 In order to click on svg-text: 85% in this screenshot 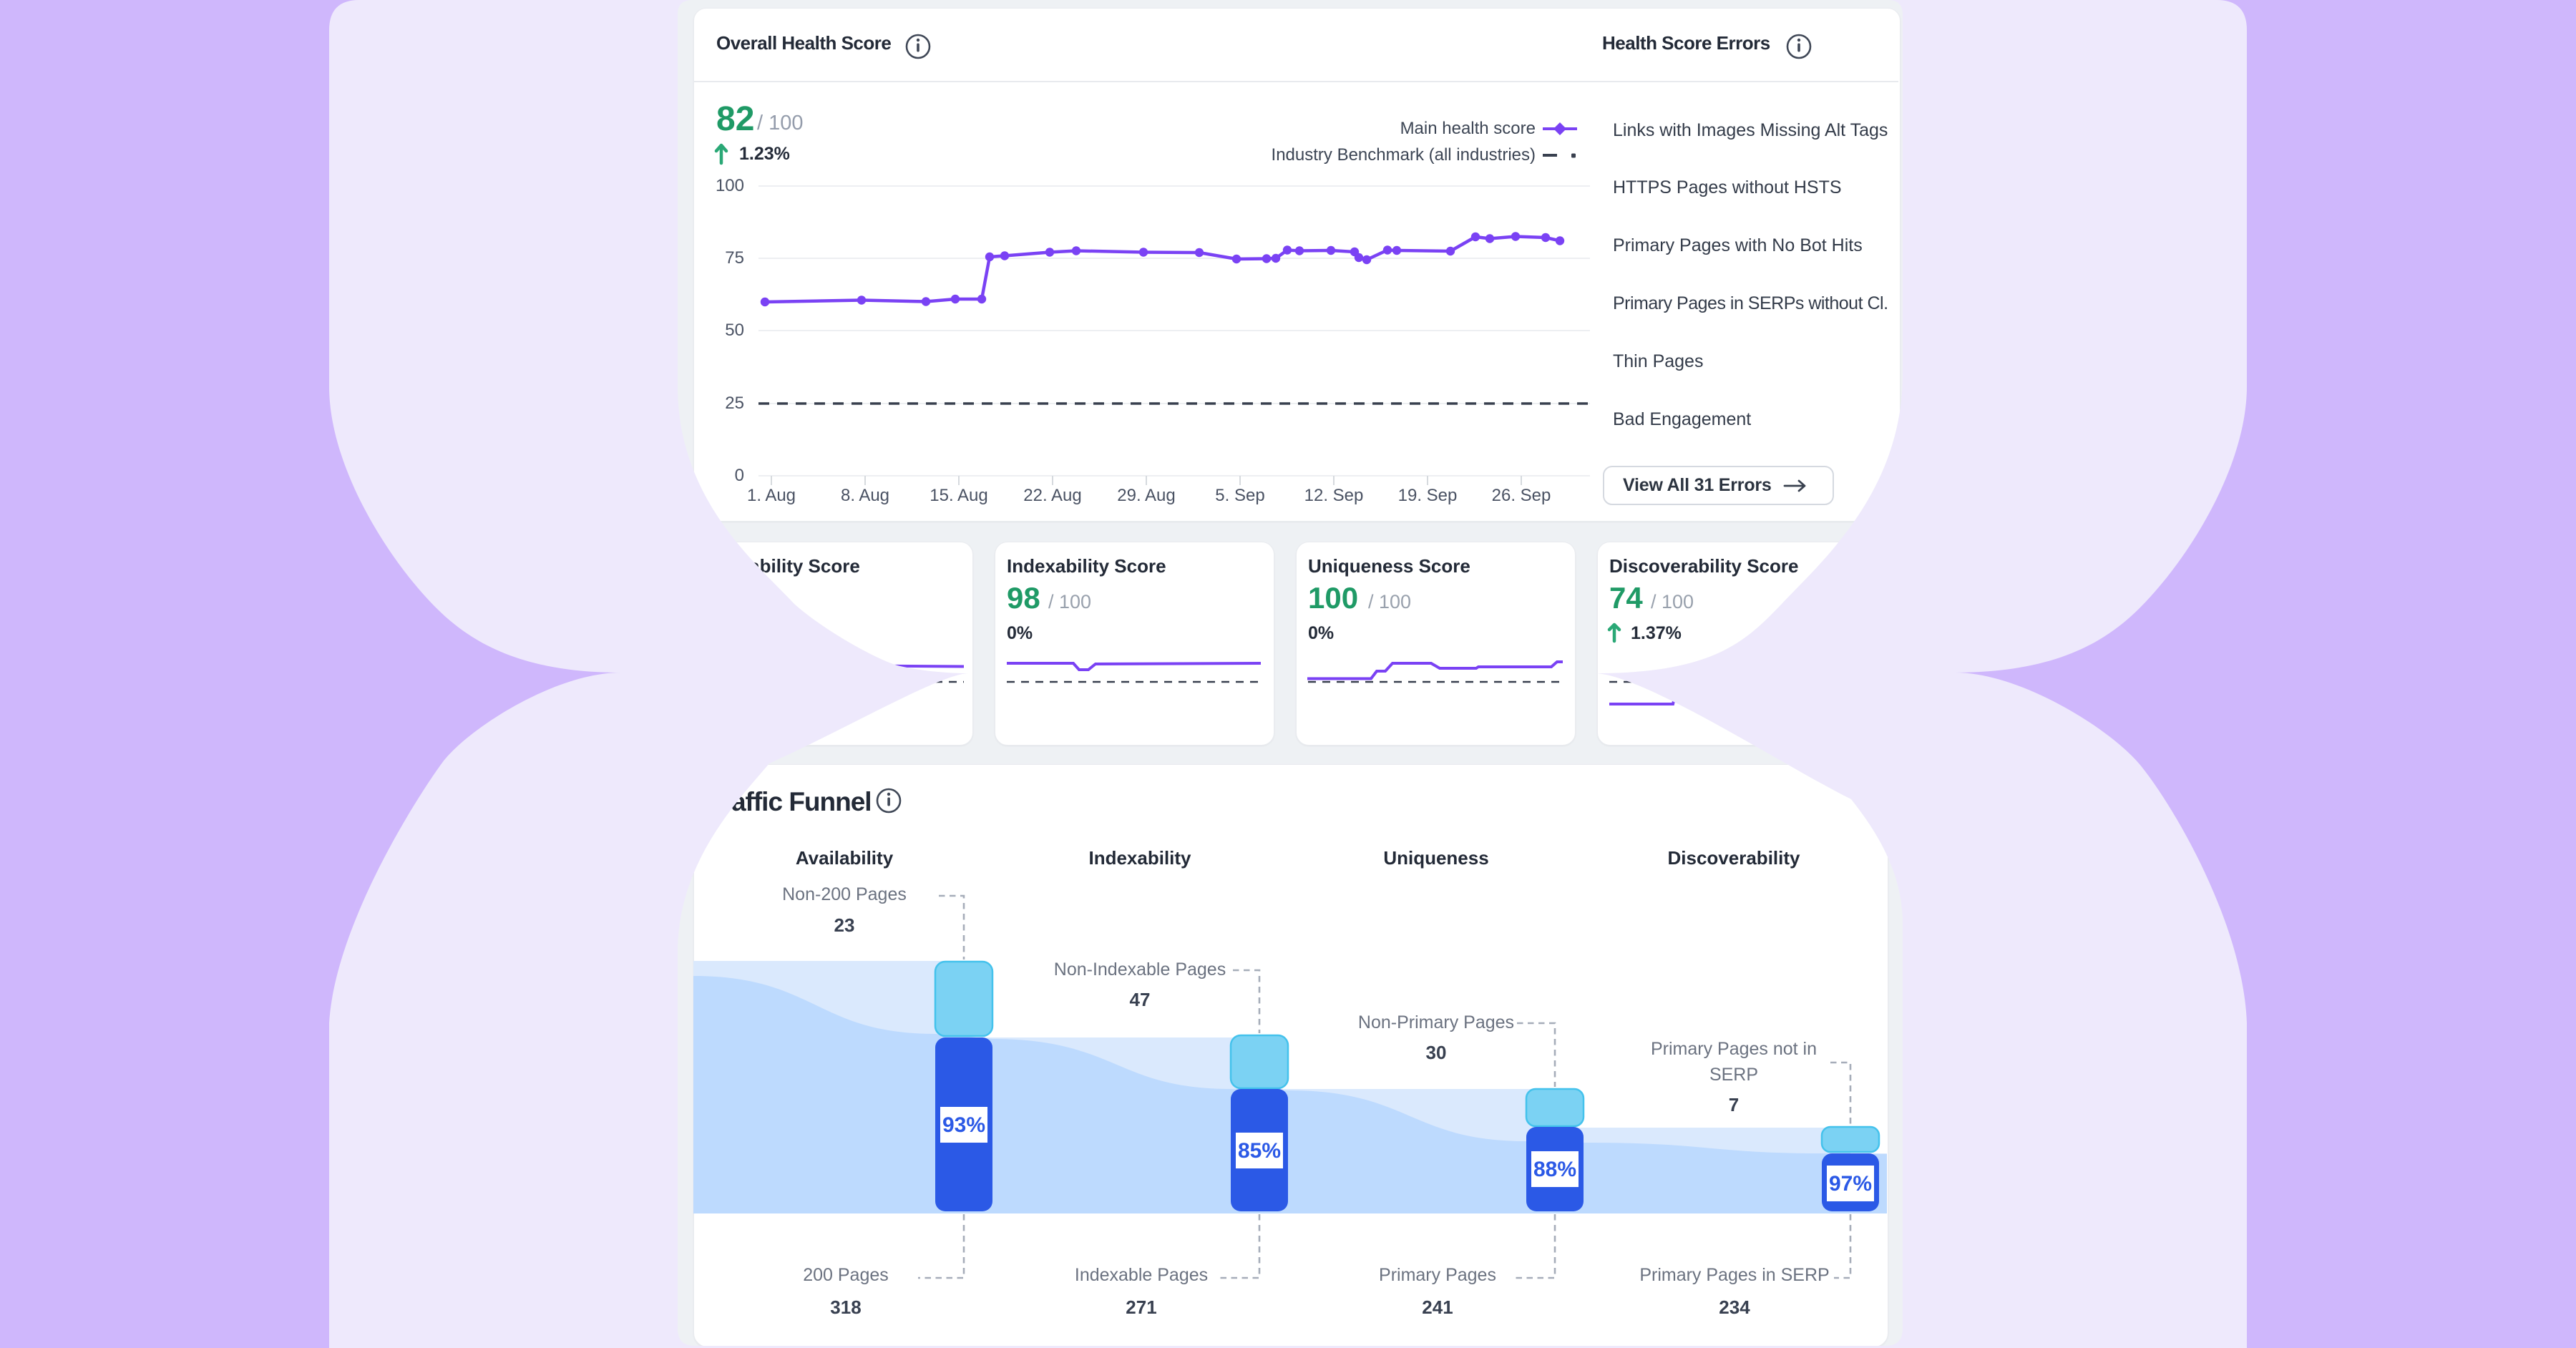, I will do `click(1259, 1151)`.